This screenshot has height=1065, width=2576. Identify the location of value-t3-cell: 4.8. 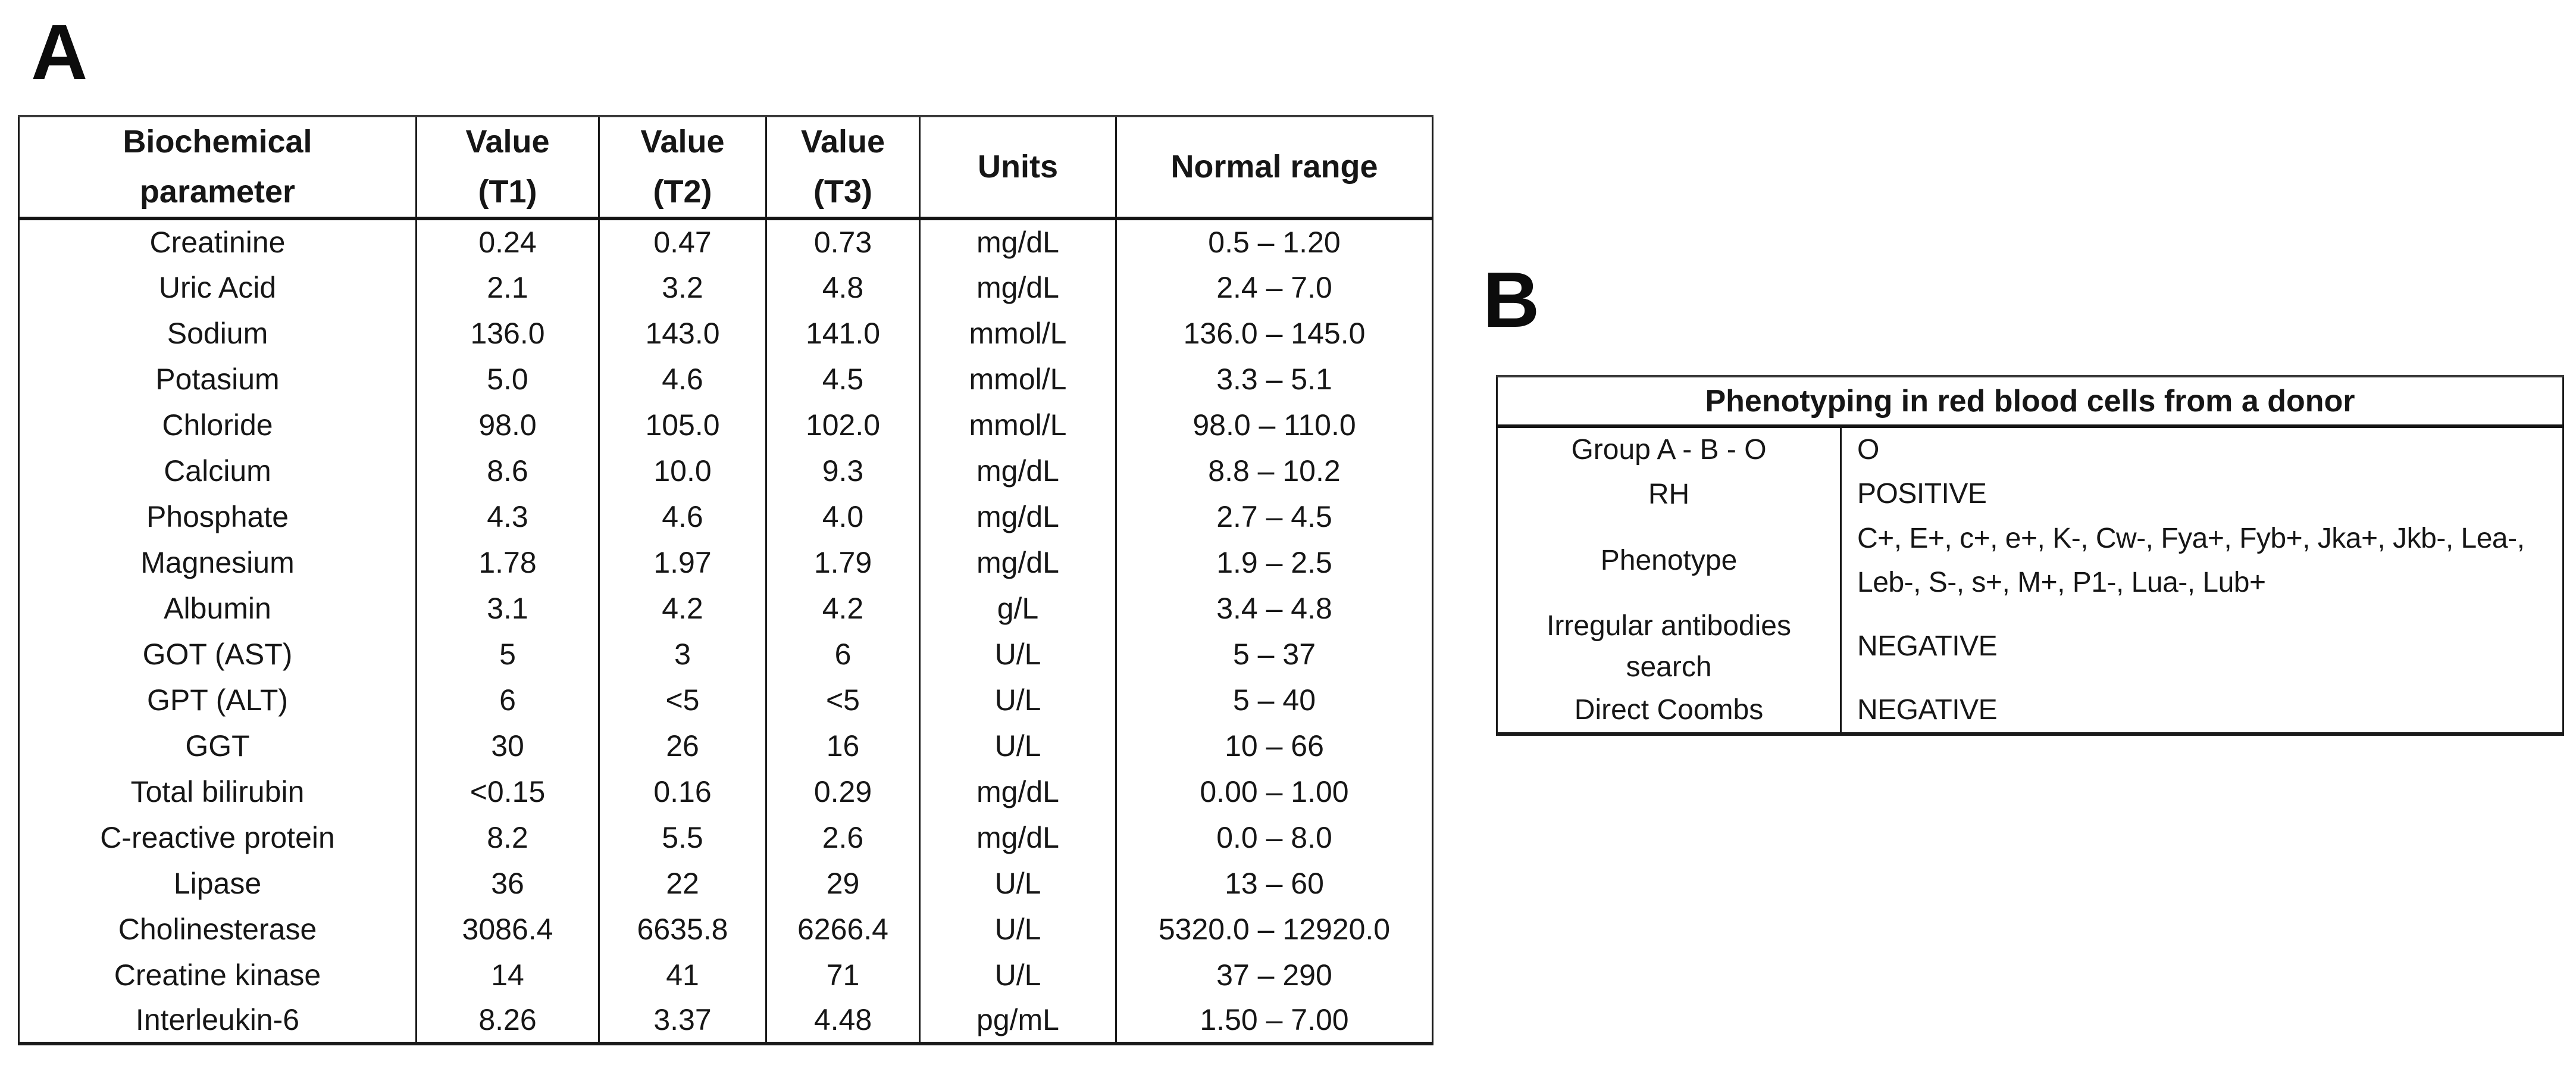
(843, 287).